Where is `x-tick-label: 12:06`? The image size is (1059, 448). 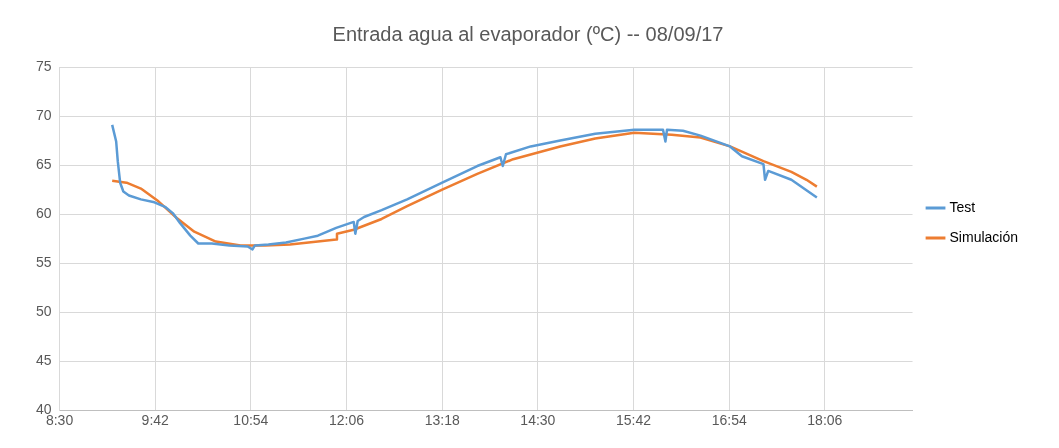
x-tick-label: 12:06 is located at coordinates (347, 420).